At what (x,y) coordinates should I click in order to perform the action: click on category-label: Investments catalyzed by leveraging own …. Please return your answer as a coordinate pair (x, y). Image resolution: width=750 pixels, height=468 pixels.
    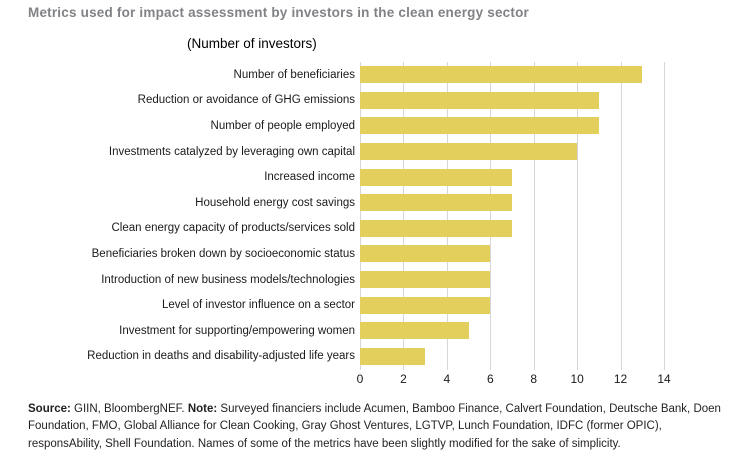
    Looking at the image, I should click on (231, 151).